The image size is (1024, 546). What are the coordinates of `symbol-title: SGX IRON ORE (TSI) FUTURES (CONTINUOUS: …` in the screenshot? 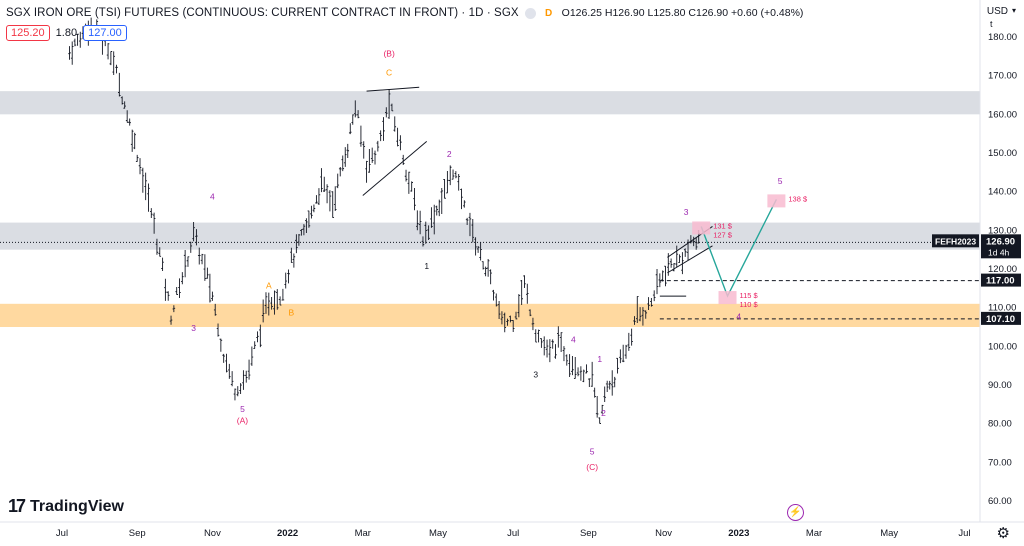 It's located at (262, 13).